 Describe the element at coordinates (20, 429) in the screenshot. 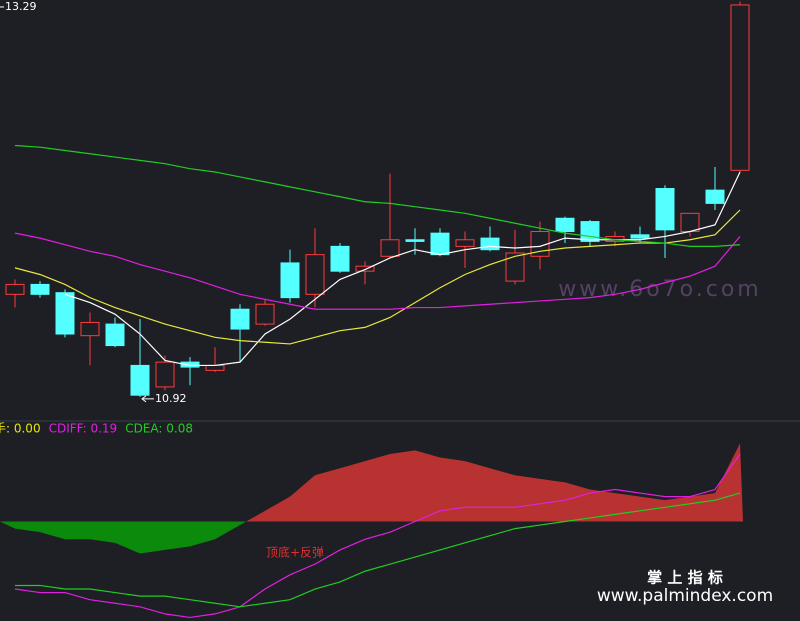

I see `legend-entry: 手: 0.00` at that location.